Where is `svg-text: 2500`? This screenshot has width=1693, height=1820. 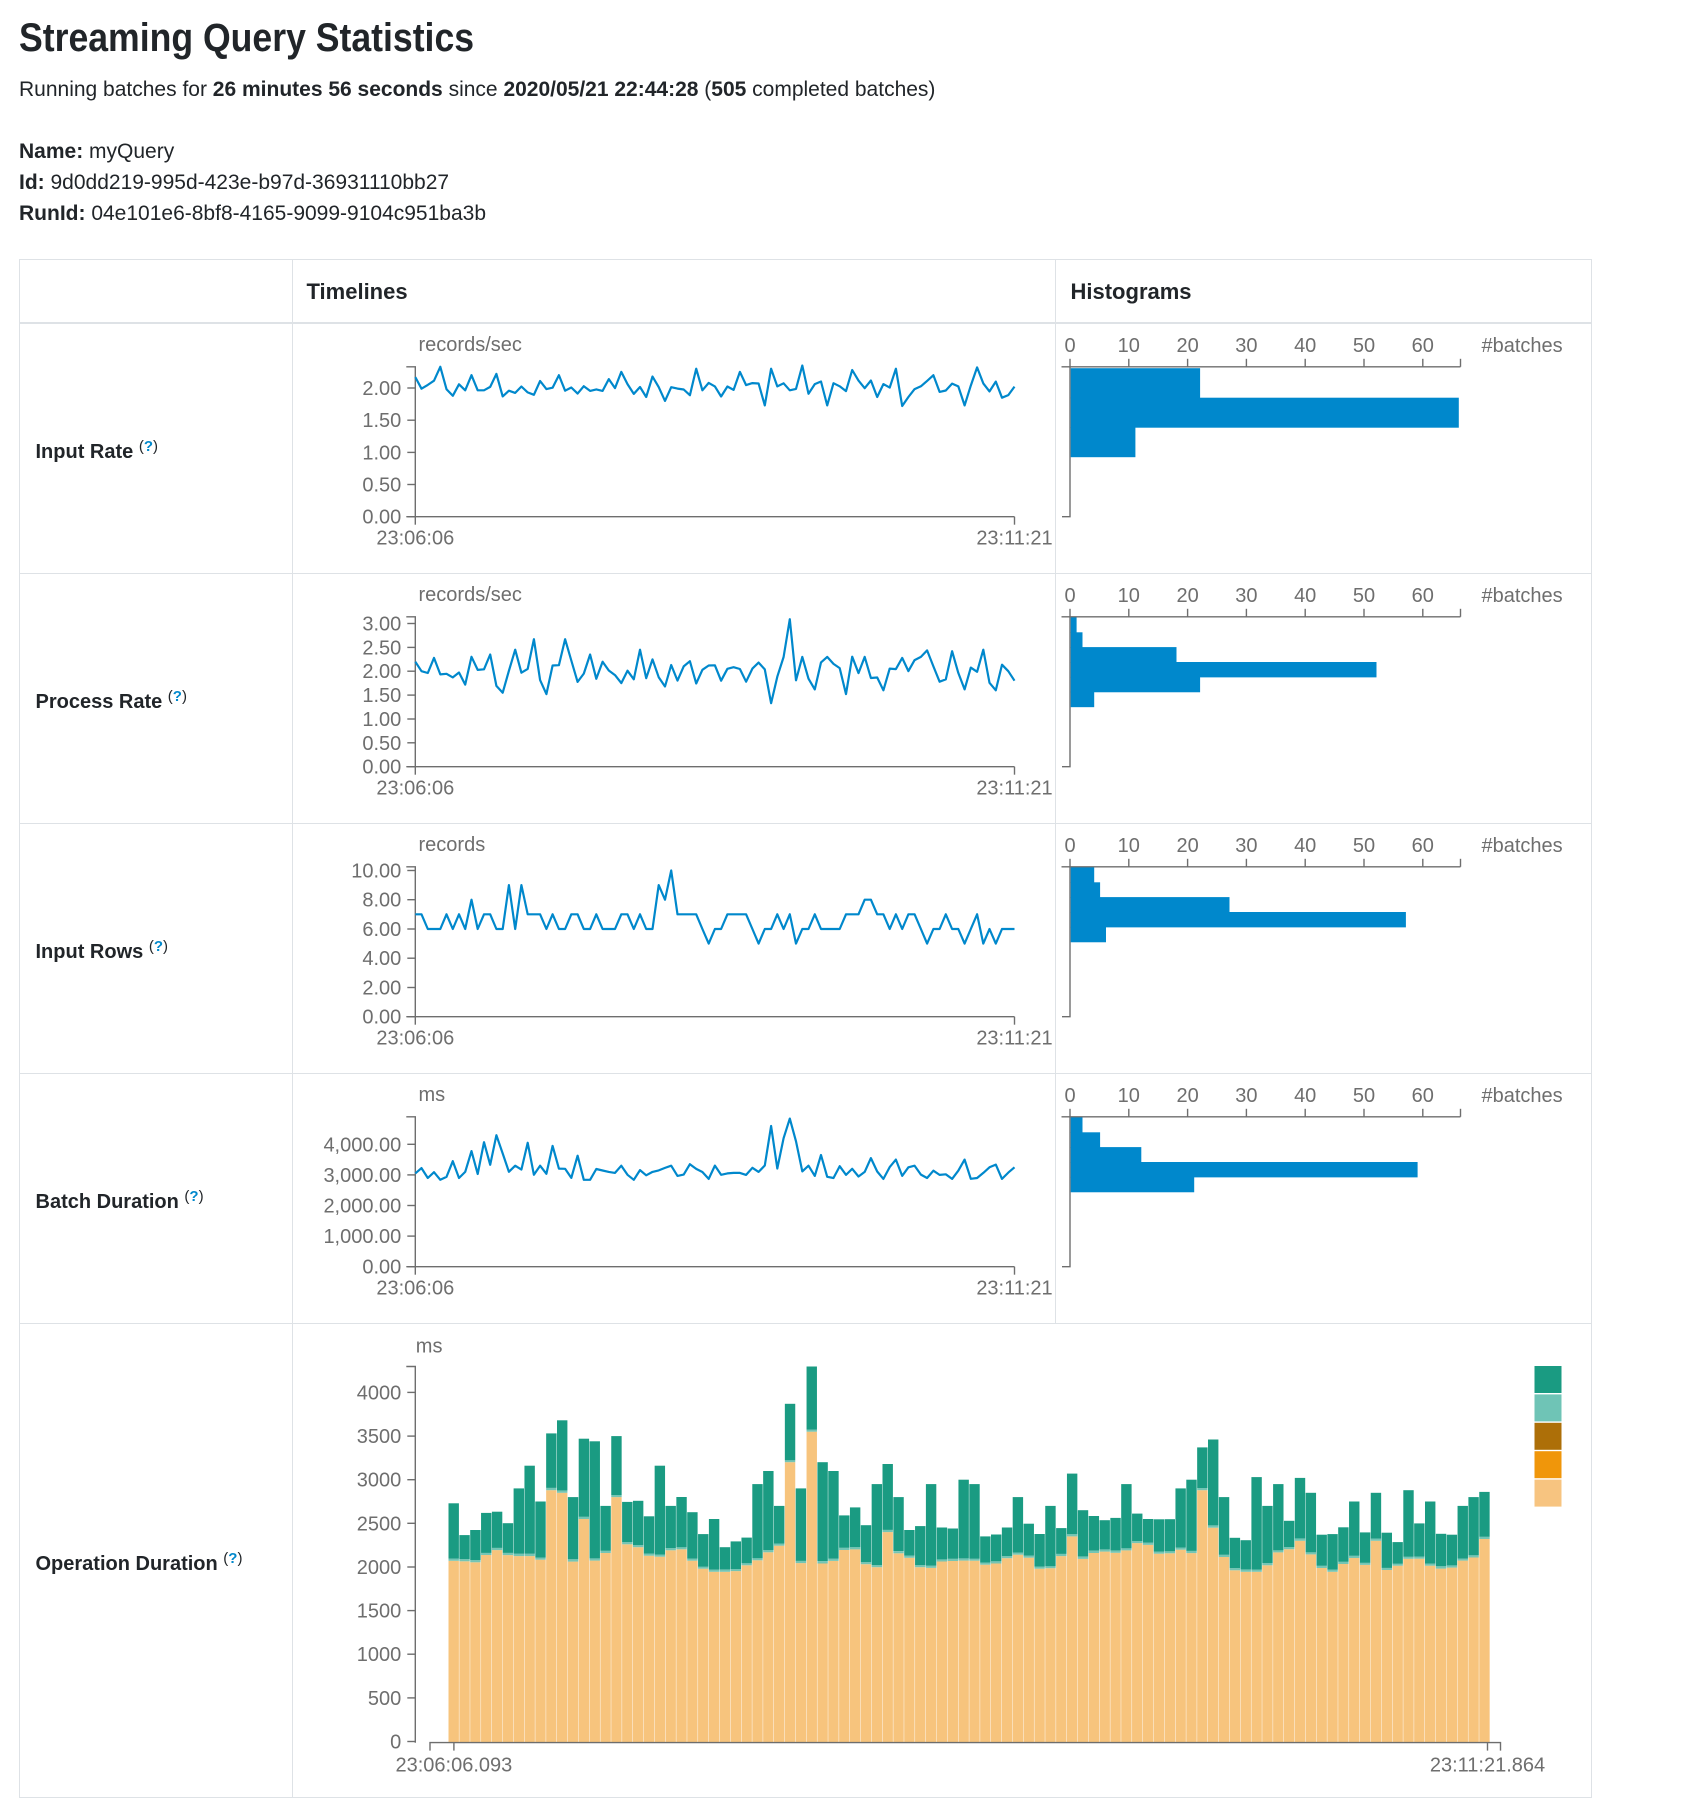 svg-text: 2500 is located at coordinates (378, 1524).